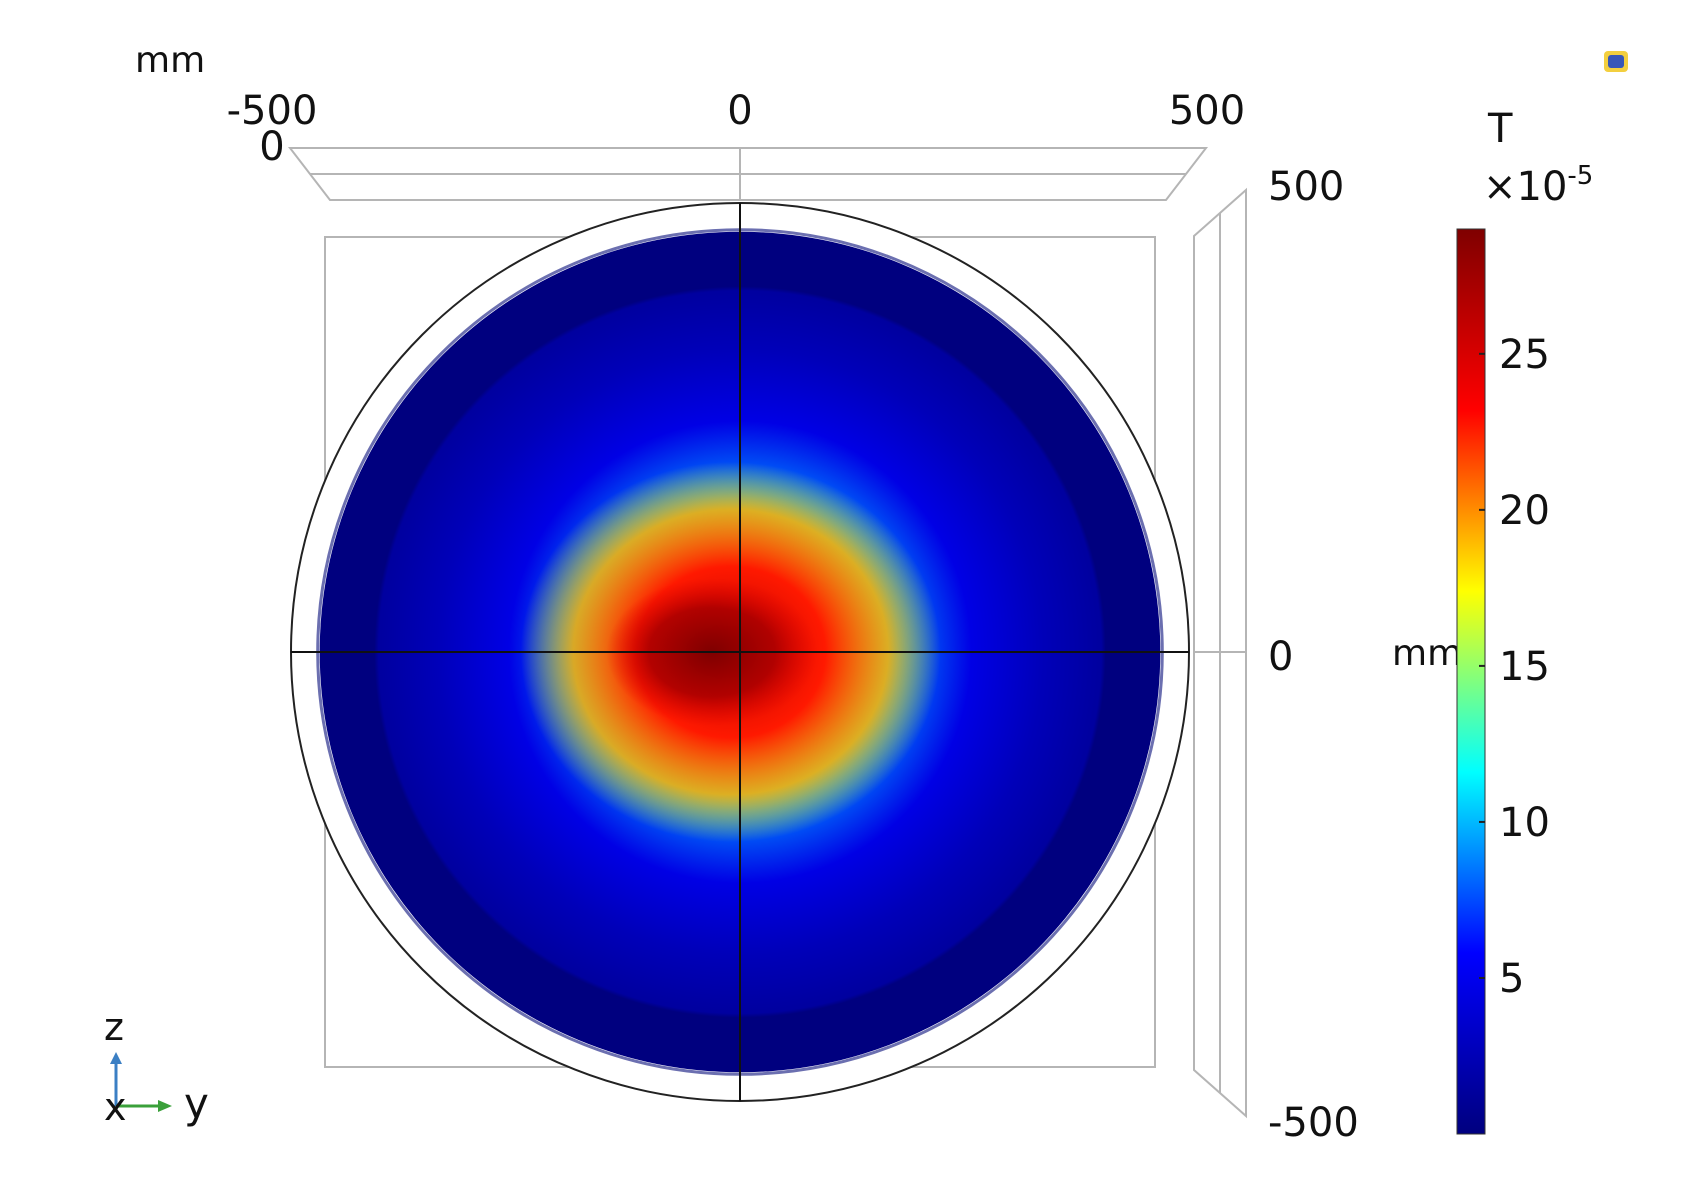 The image size is (1692, 1194). Describe the element at coordinates (271, 147) in the screenshot. I see `depth-tick: 0` at that location.